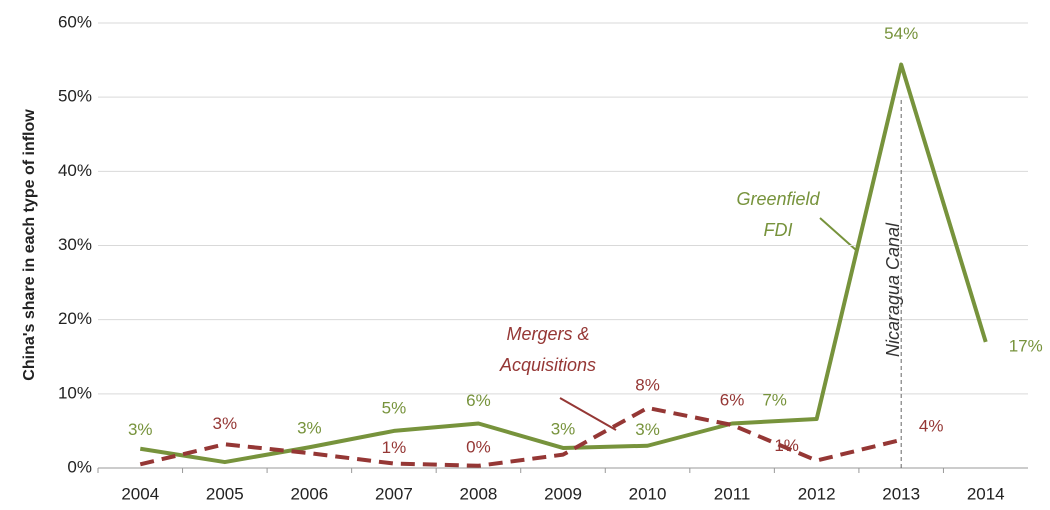  I want to click on x-tick-label: 2008, so click(479, 493).